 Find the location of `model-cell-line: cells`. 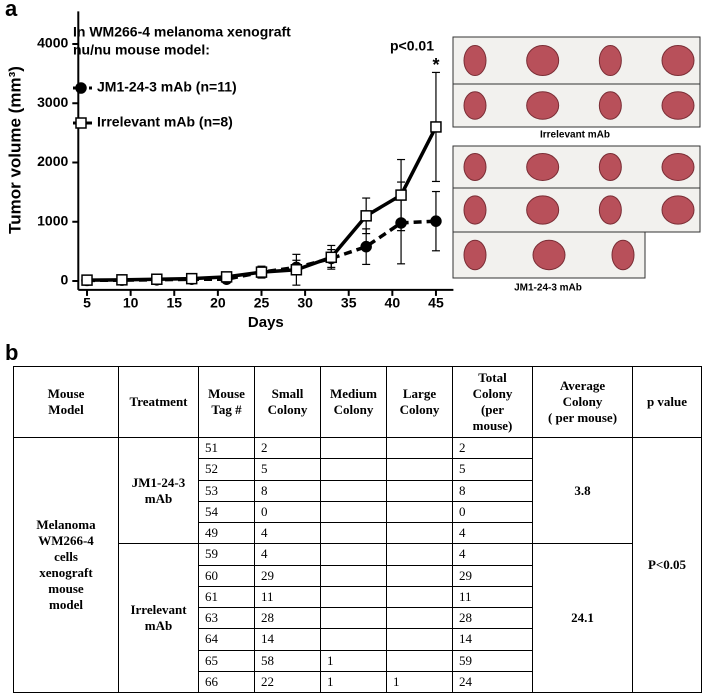

model-cell-line: cells is located at coordinates (66, 556).